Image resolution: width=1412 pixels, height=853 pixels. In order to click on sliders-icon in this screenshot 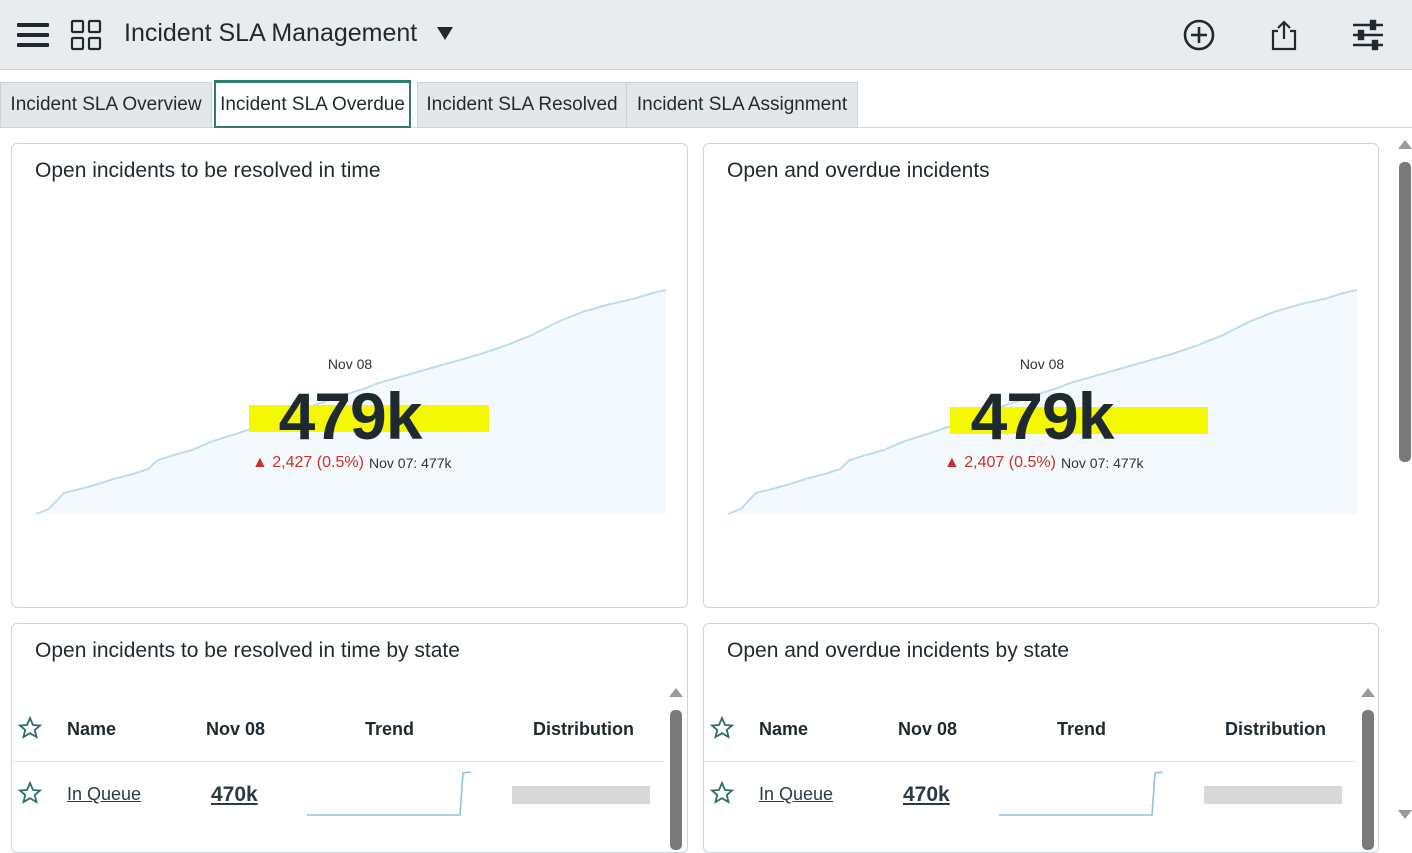, I will do `click(1368, 35)`.